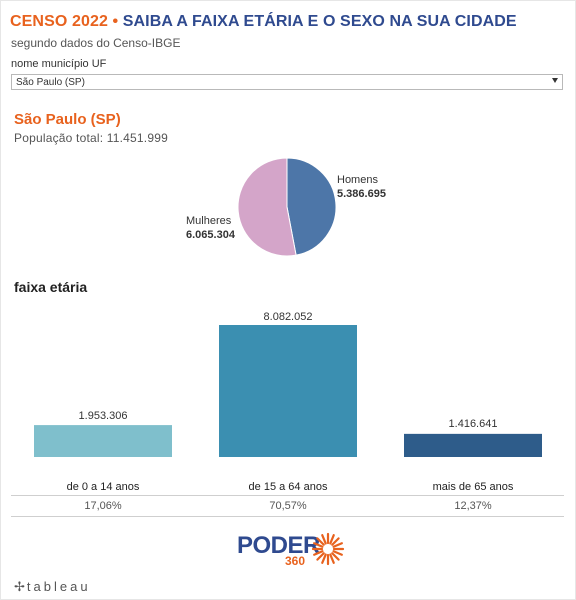 The height and width of the screenshot is (600, 576). What do you see at coordinates (328, 549) in the screenshot?
I see `sunburst-icon` at bounding box center [328, 549].